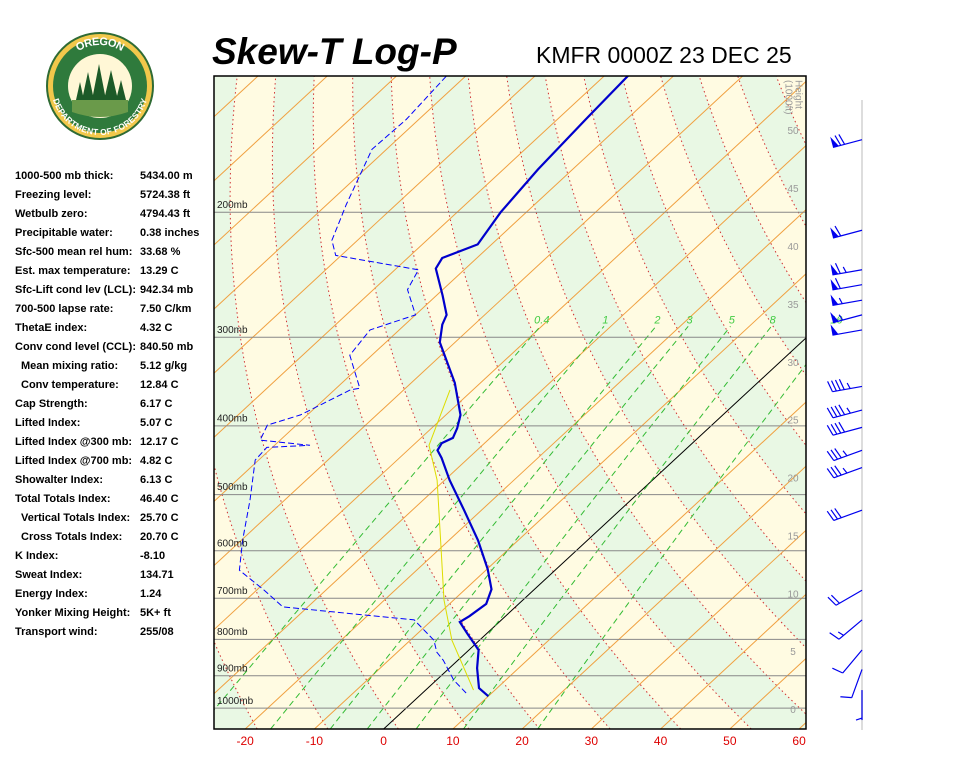 The image size is (960, 768). I want to click on mixing-ratio-label: 1, so click(605, 321).